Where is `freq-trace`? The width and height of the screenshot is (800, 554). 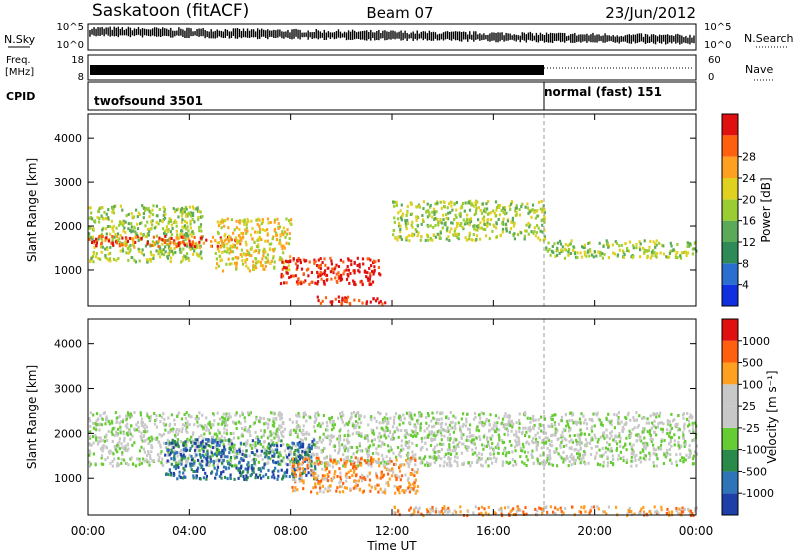
freq-trace is located at coordinates (391, 70).